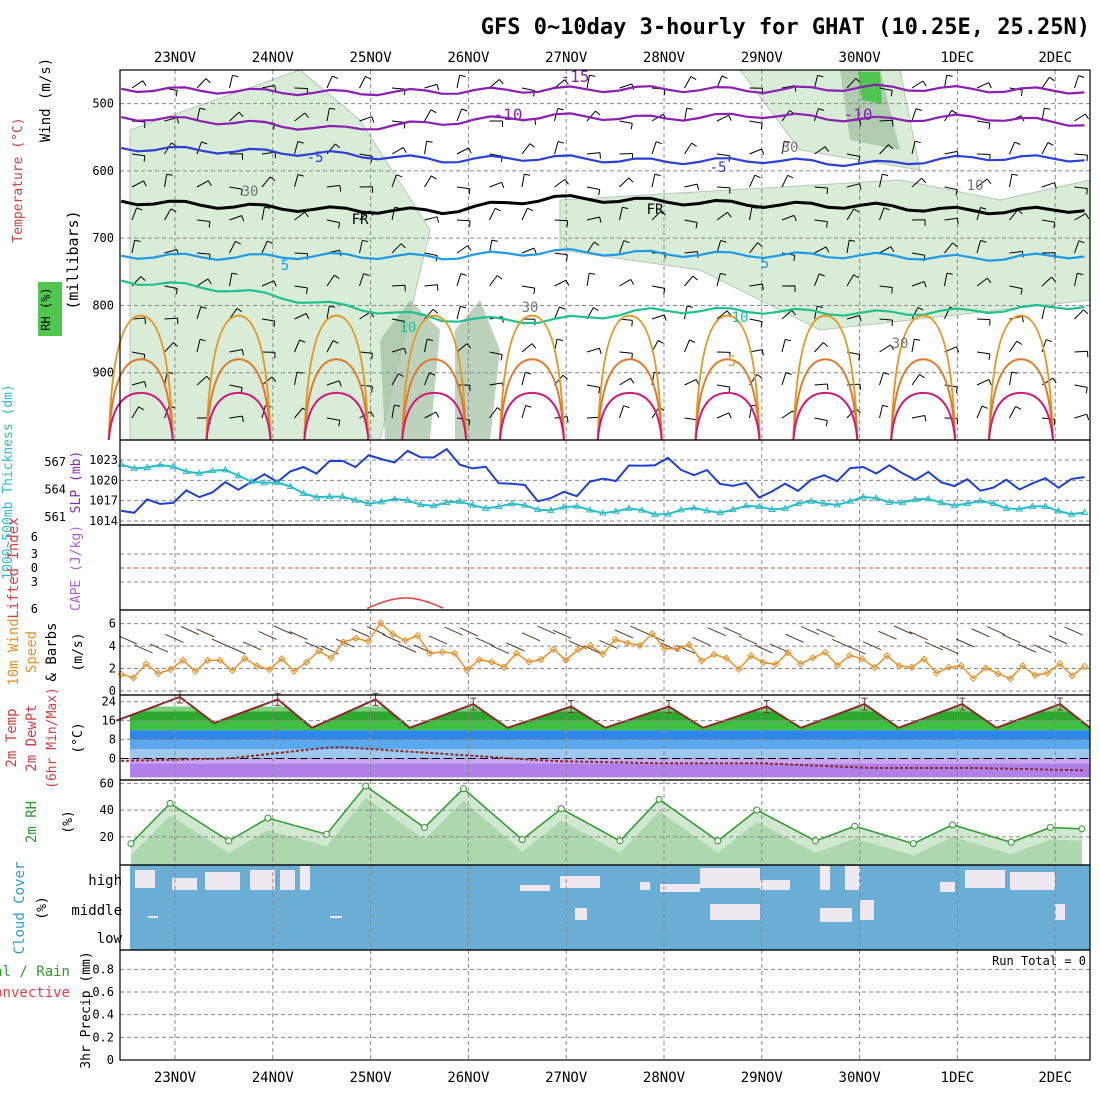 The height and width of the screenshot is (1100, 1100). Describe the element at coordinates (112, 624) in the screenshot. I see `wind-tick-label: 6` at that location.